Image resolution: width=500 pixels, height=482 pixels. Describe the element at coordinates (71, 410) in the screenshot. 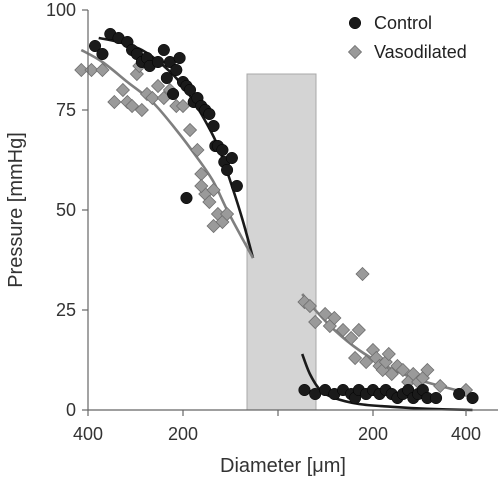

I see `y-tick-label: 0` at that location.